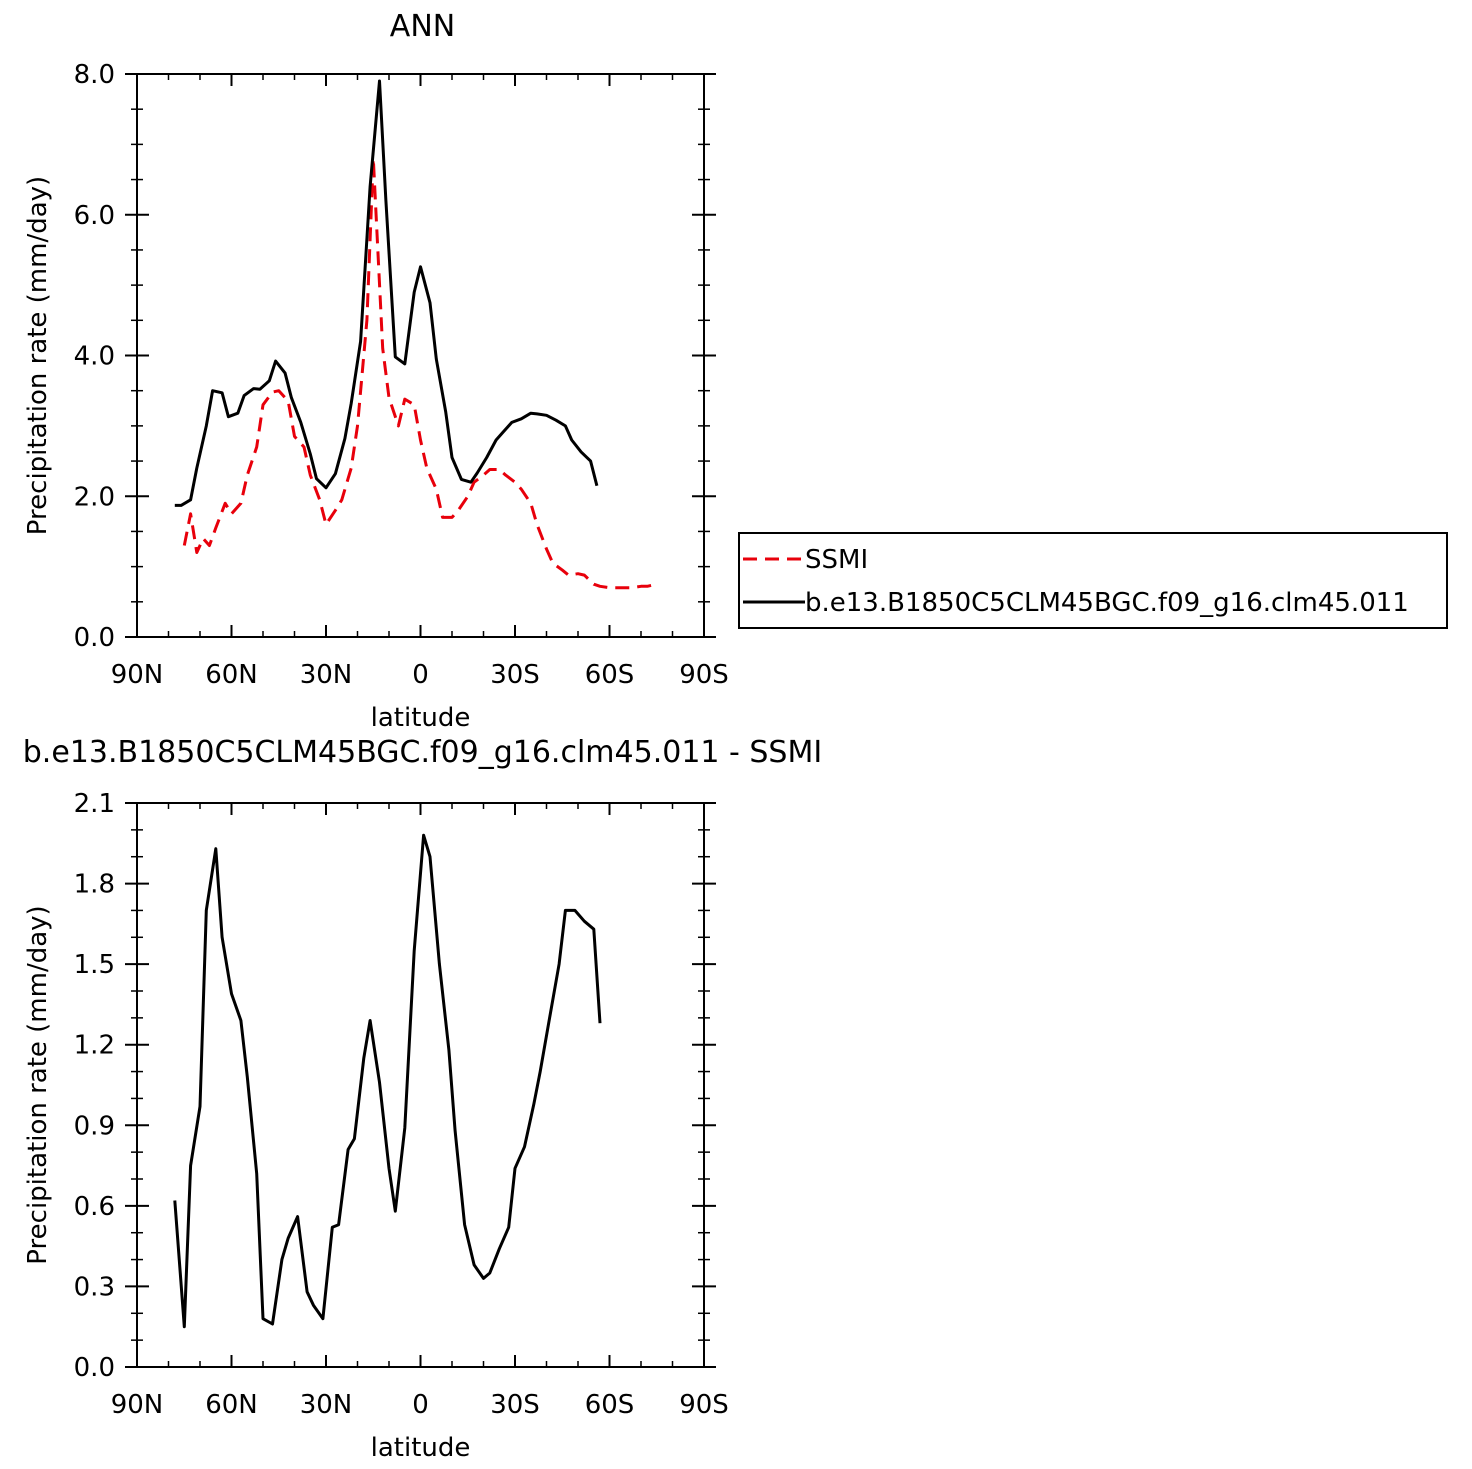 This screenshot has width=1472, height=1469. I want to click on y-tick-label: 1.5, so click(94, 965).